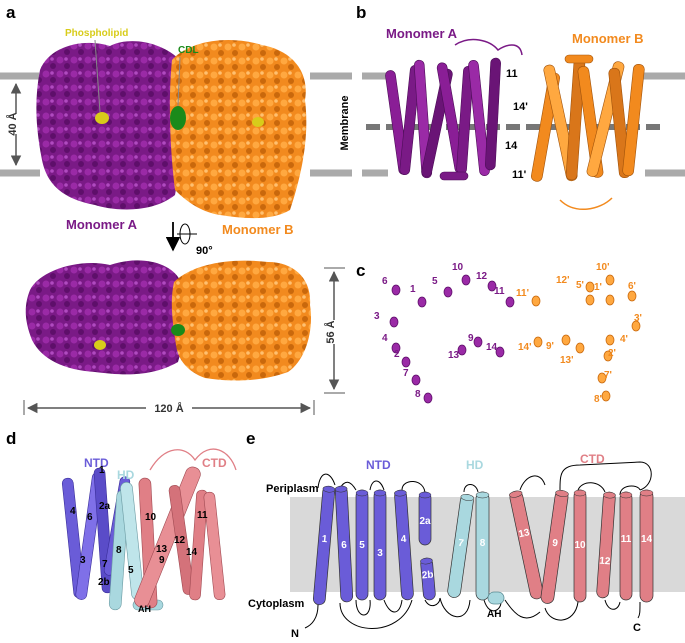 This screenshot has width=685, height=643. What do you see at coordinates (454, 109) in the screenshot?
I see `monomer-a-cartoon` at bounding box center [454, 109].